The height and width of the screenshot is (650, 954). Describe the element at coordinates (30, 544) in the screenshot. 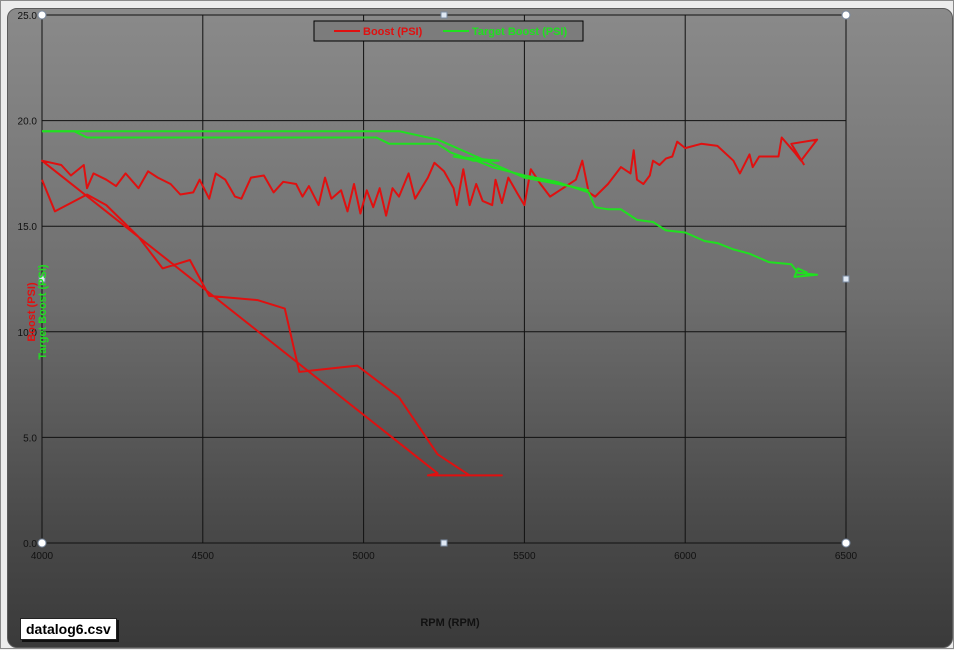

I see `y-tick-label: 0.0` at that location.